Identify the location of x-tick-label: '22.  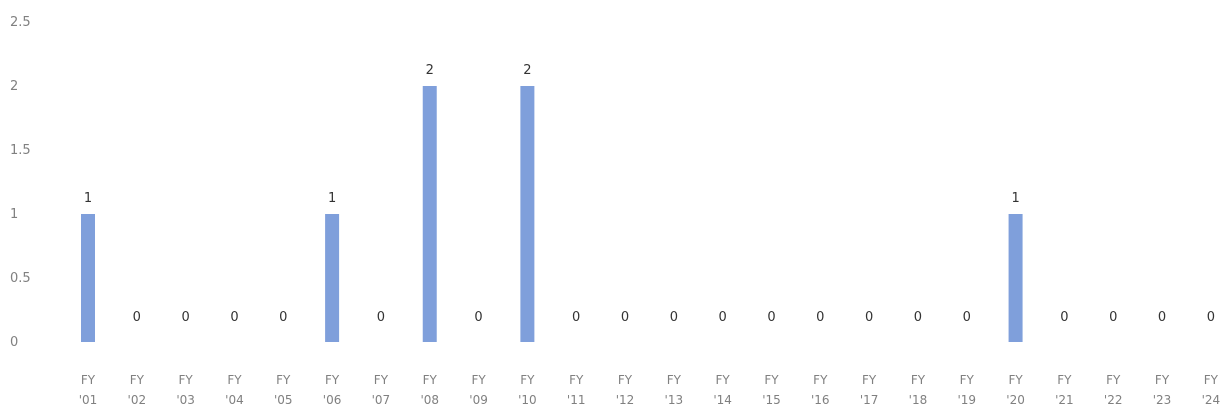
(1113, 400).